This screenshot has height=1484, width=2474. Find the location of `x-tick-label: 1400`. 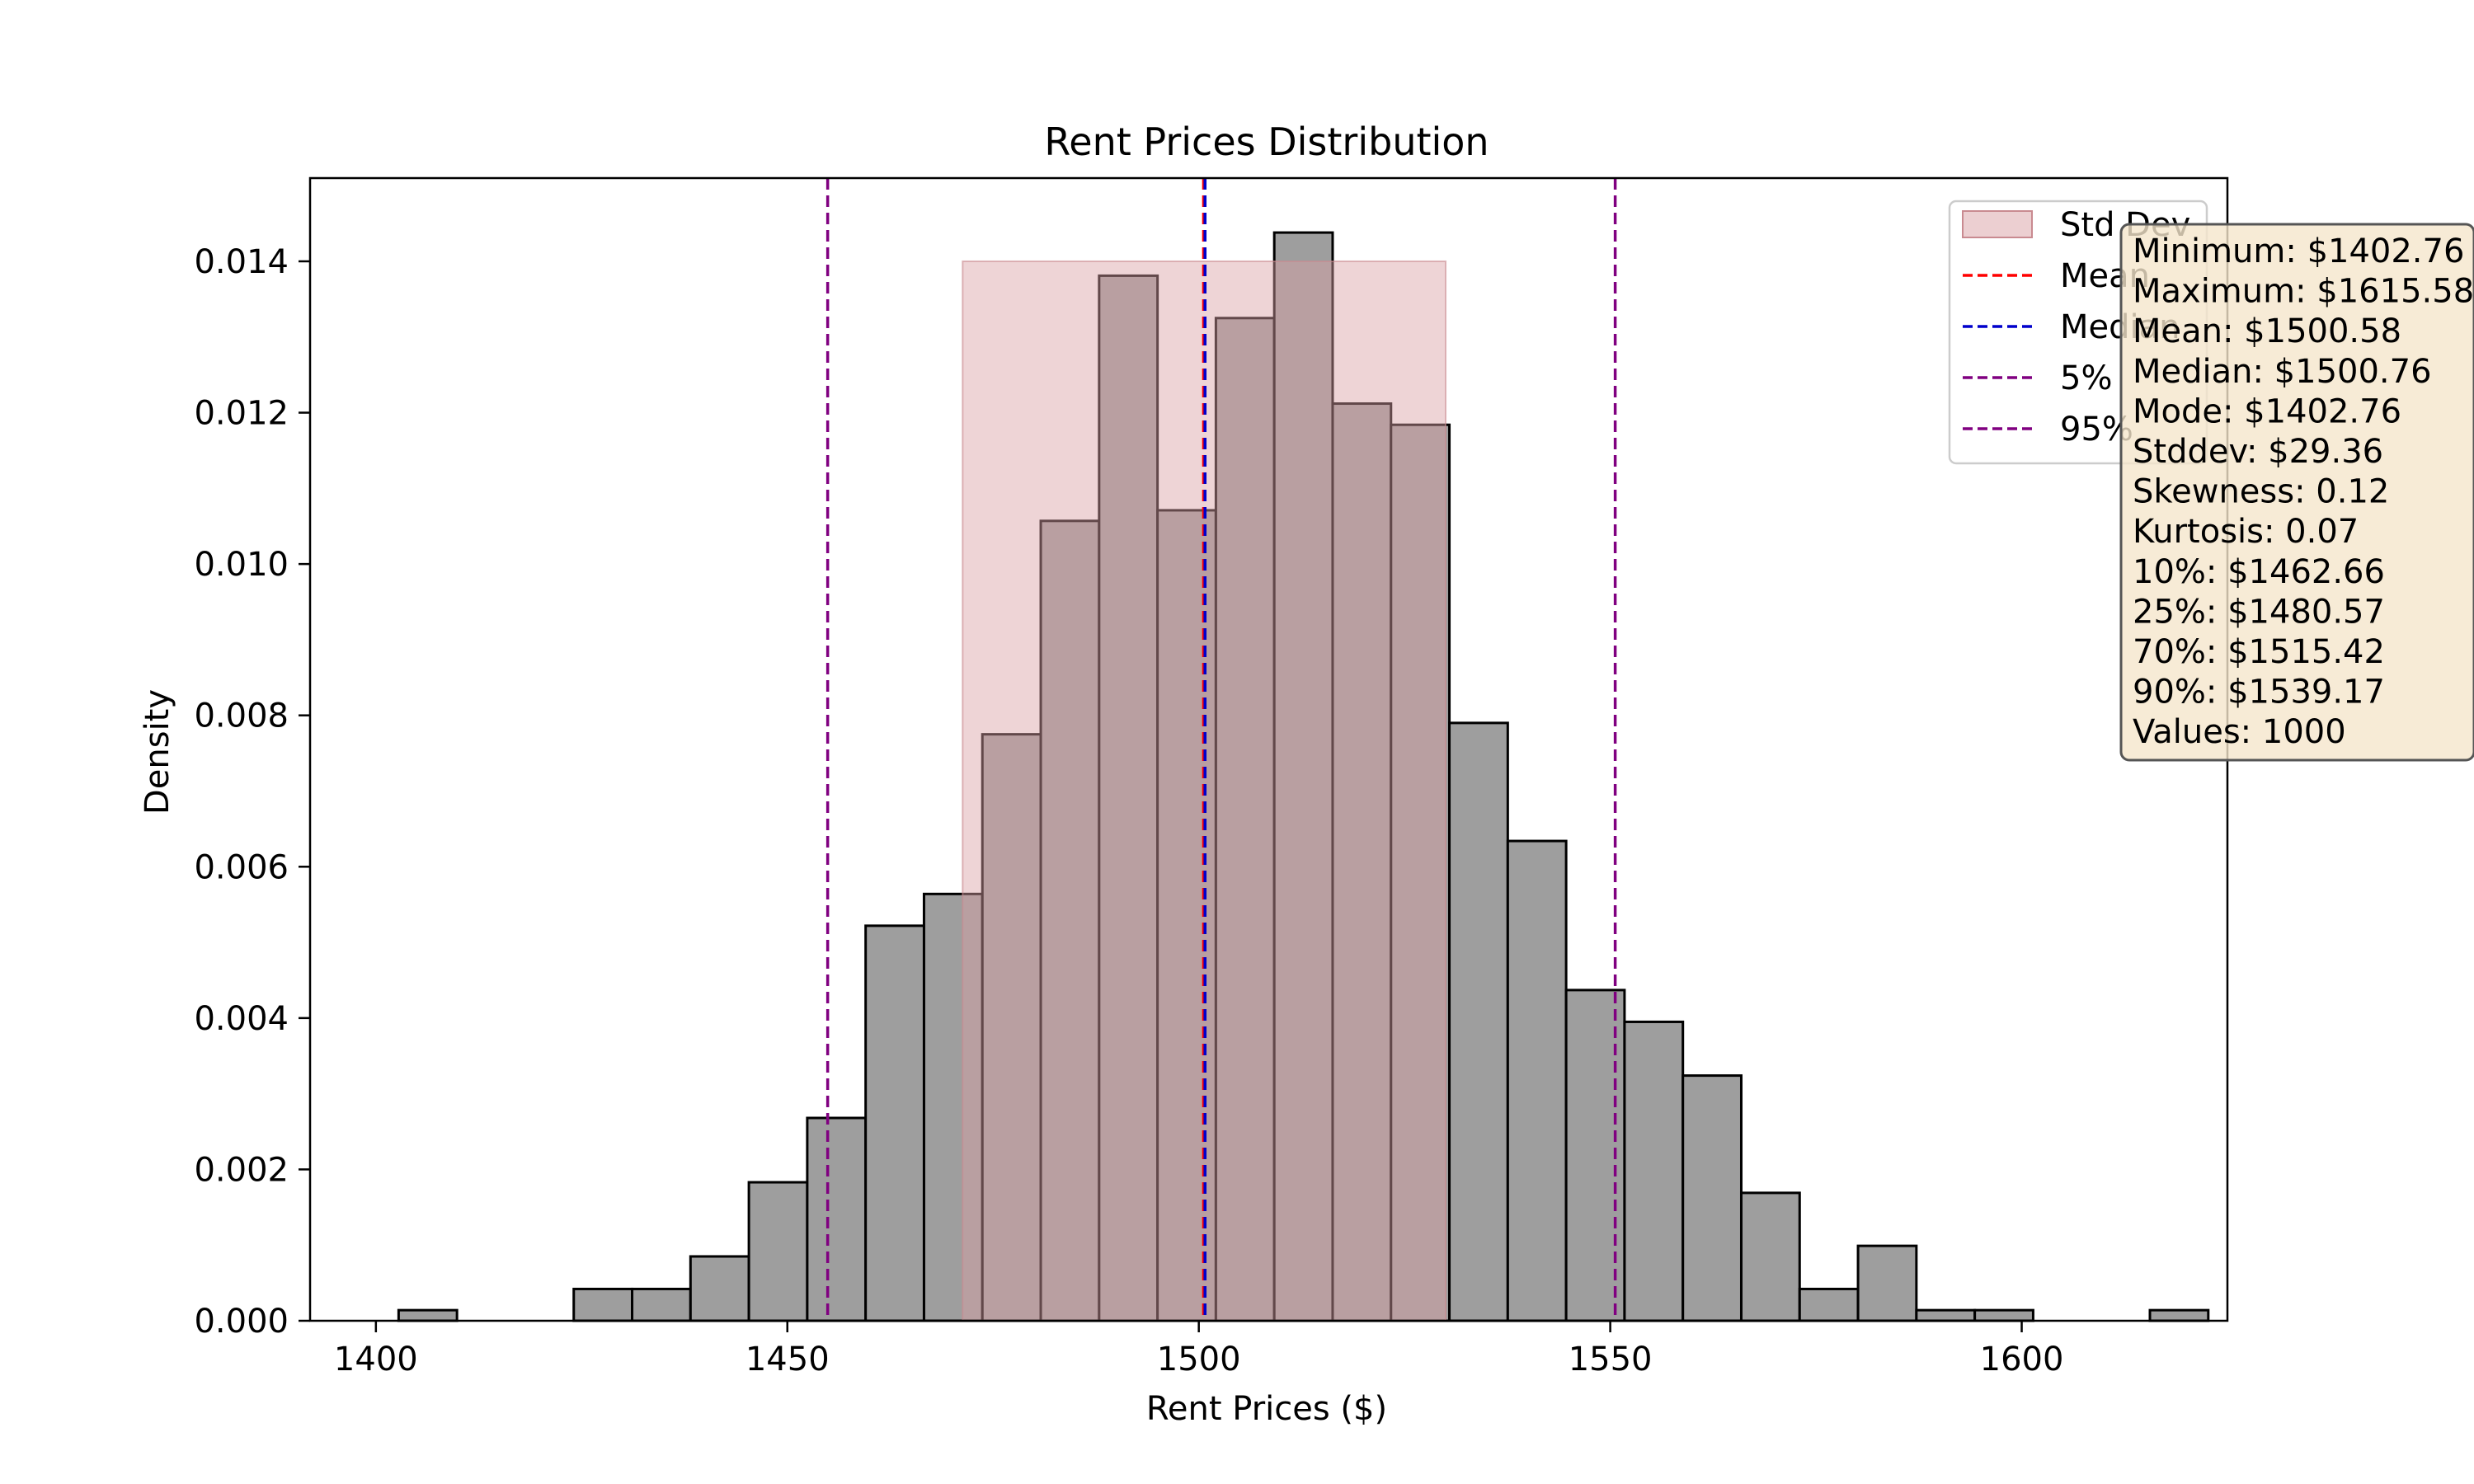

x-tick-label: 1400 is located at coordinates (376, 1359).